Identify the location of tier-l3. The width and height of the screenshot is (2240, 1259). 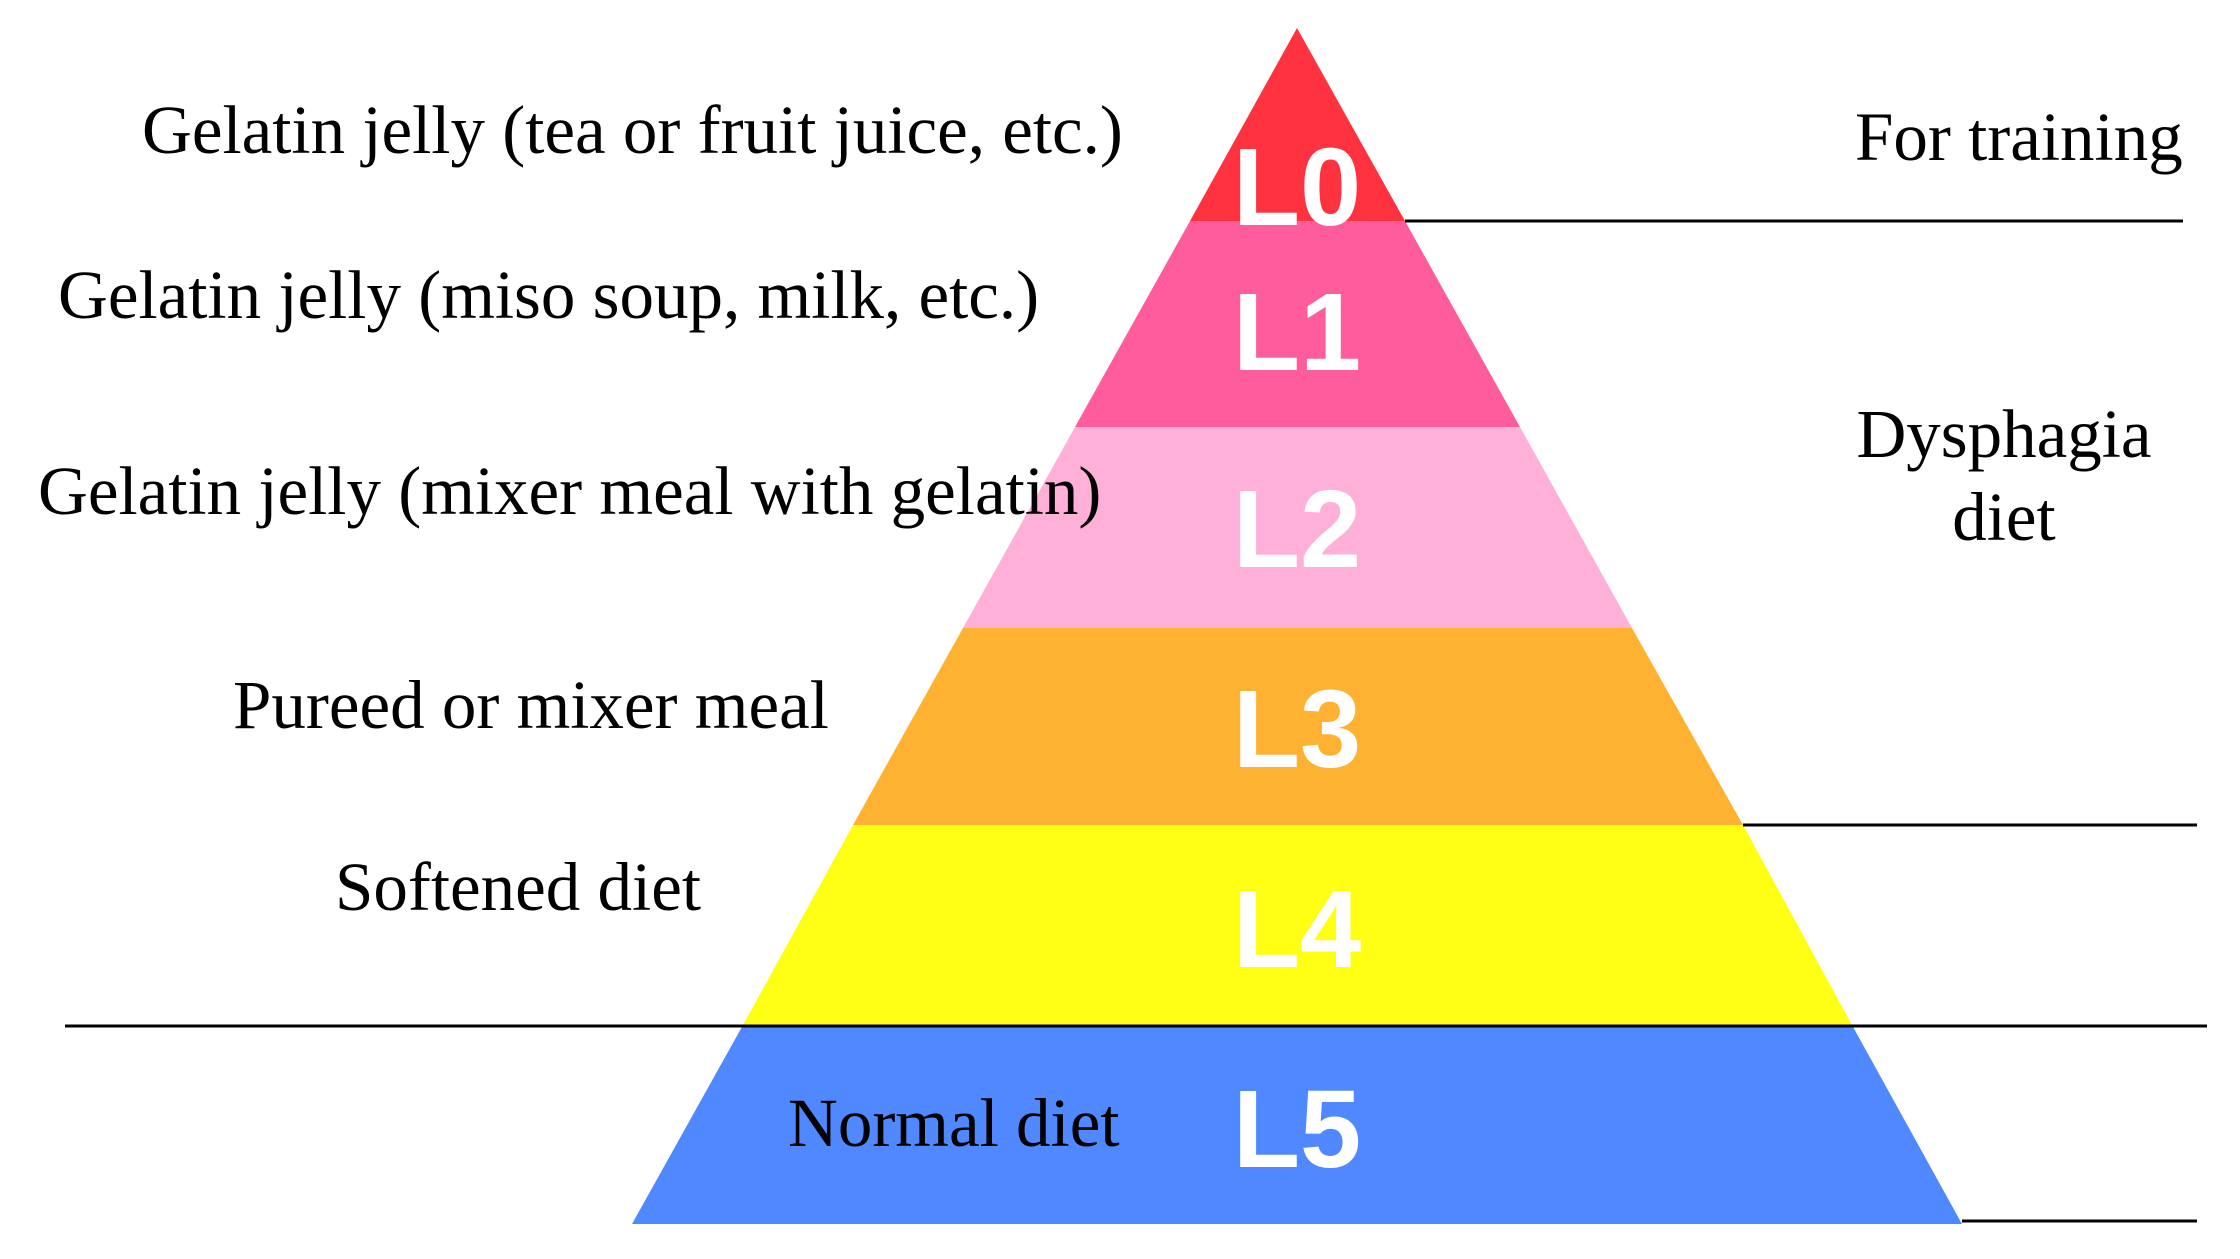
(1298, 726).